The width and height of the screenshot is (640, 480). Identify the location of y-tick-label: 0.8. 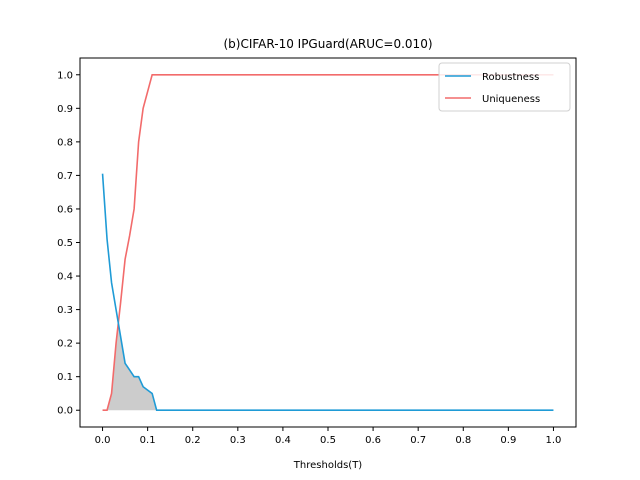
(65, 142).